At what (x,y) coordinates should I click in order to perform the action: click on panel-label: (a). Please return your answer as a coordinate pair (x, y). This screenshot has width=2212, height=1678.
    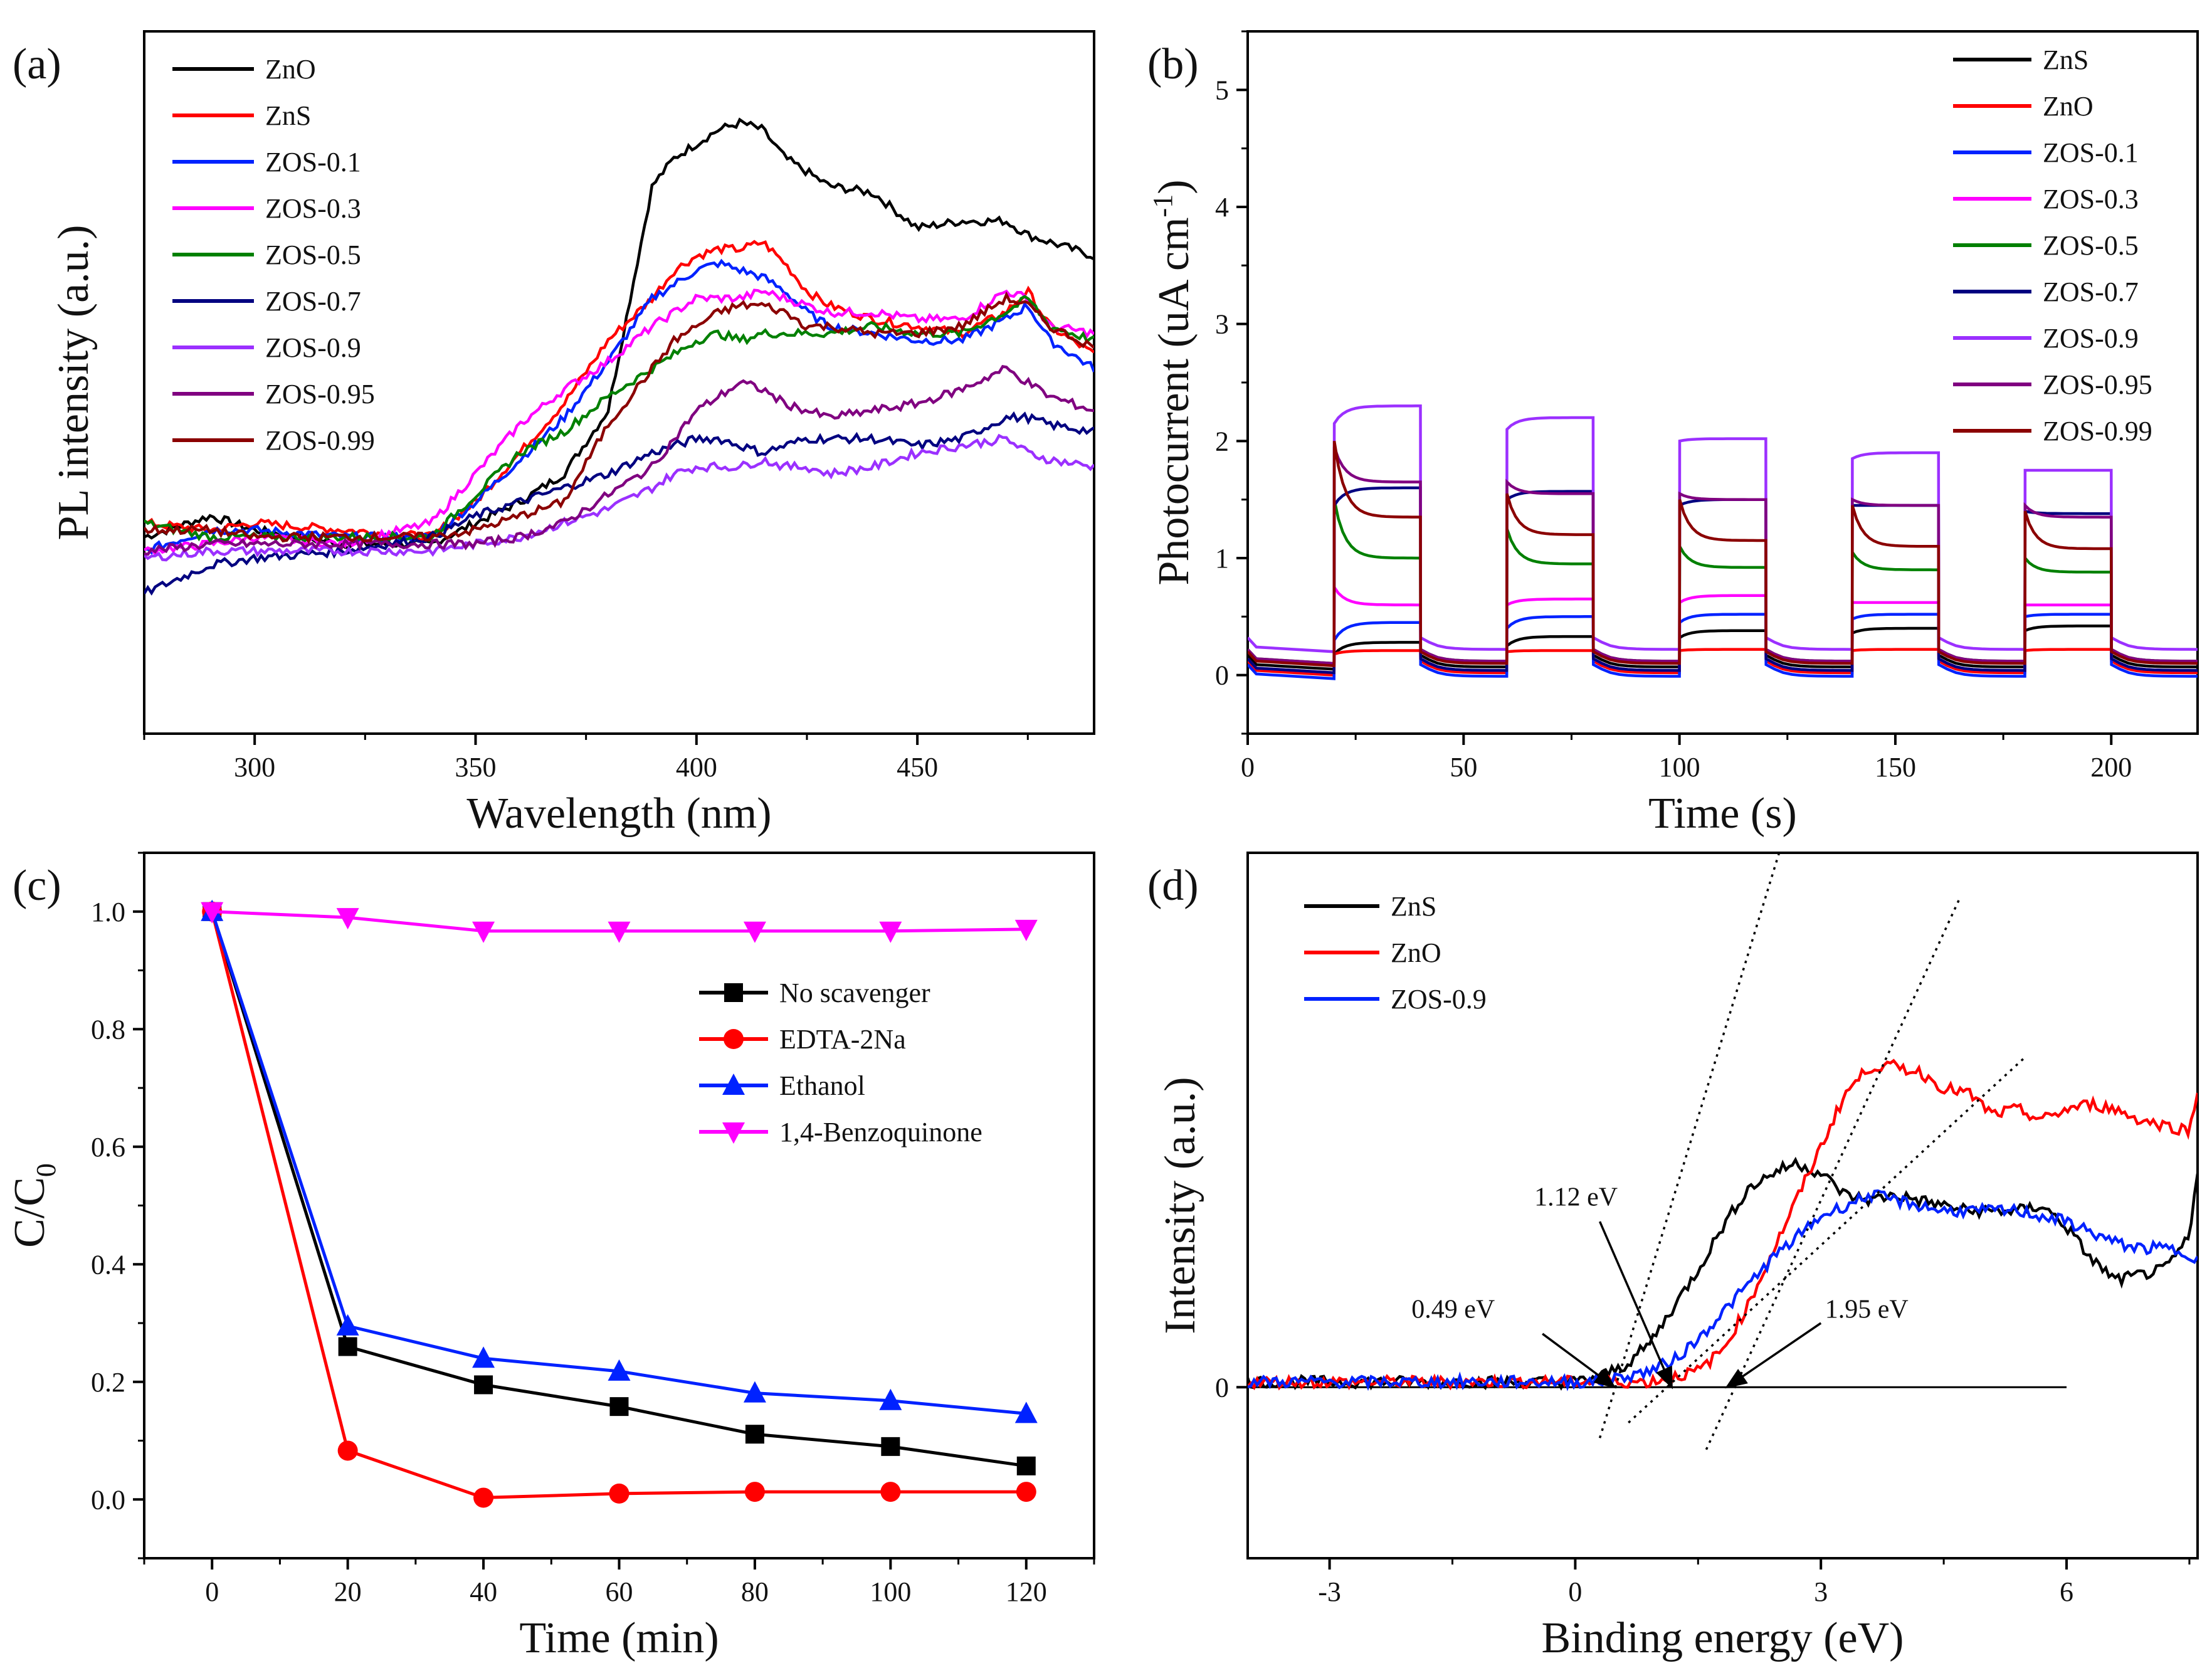
    Looking at the image, I should click on (37, 64).